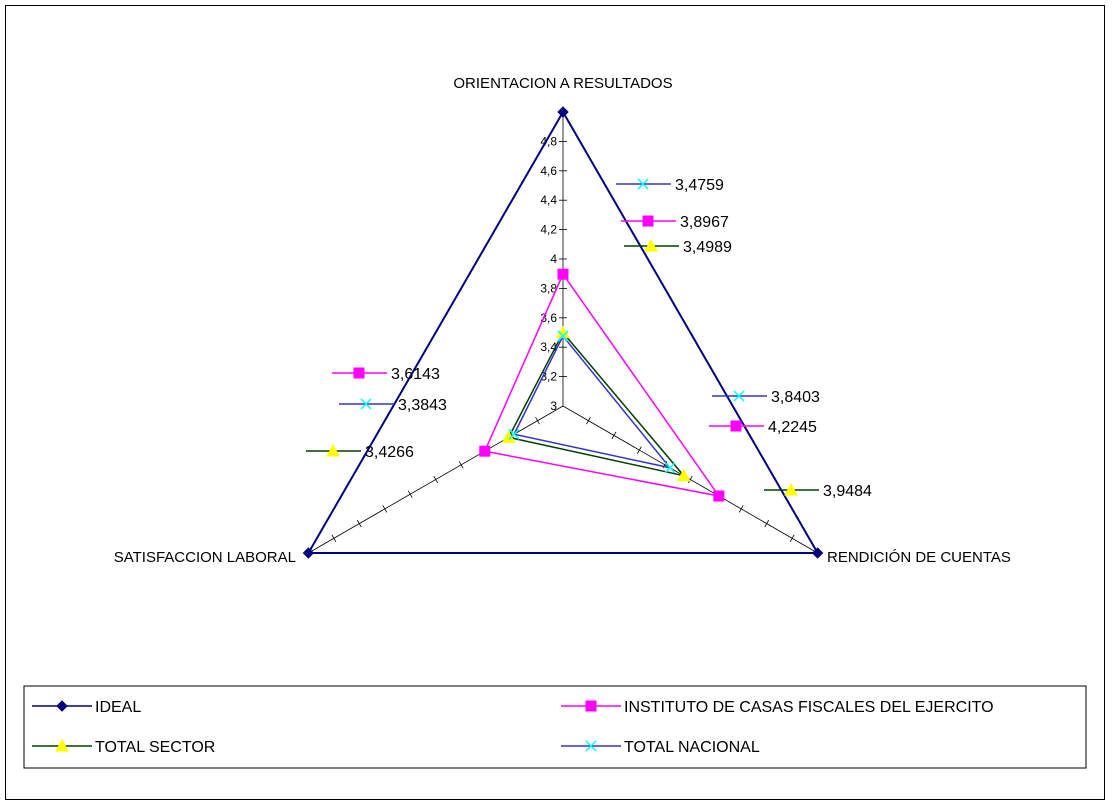 This screenshot has height=805, width=1112. Describe the element at coordinates (562, 83) in the screenshot. I see `axis-label-orientacion-a-resultados: ORIENTACION A RESULTADOS` at that location.